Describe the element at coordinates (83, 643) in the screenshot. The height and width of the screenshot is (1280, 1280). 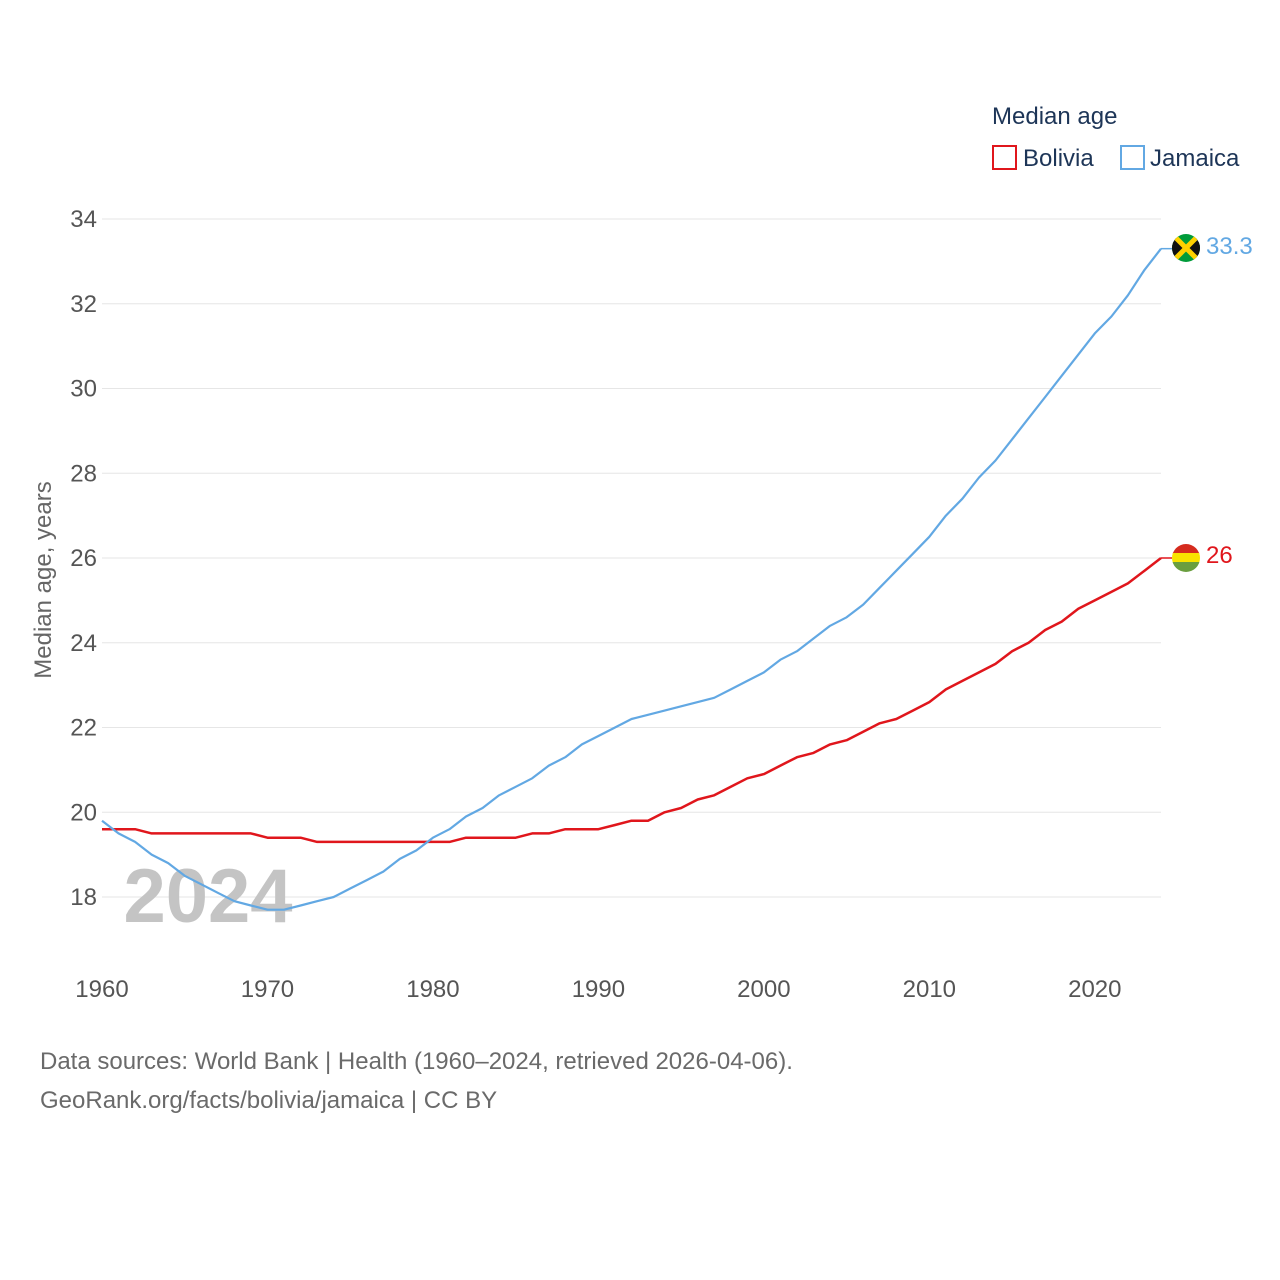
I see `y-tick-label-24: 24` at that location.